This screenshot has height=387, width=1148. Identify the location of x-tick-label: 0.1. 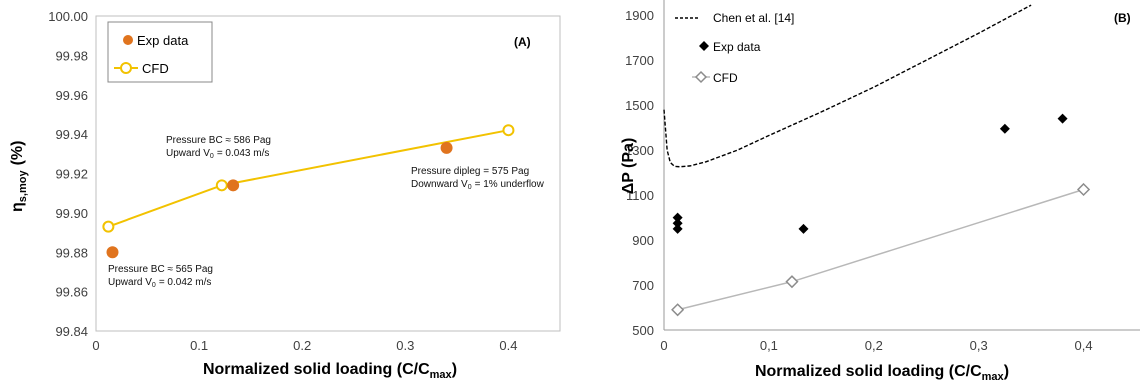
(199, 345).